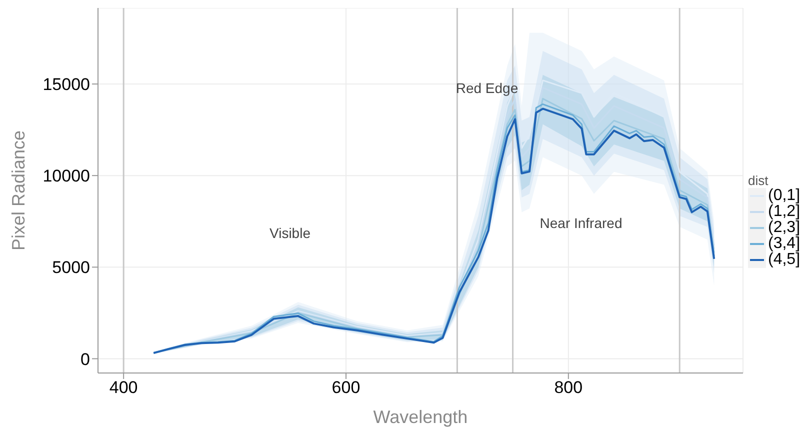  What do you see at coordinates (784, 211) in the screenshot?
I see `legend-label: (1,2]` at bounding box center [784, 211].